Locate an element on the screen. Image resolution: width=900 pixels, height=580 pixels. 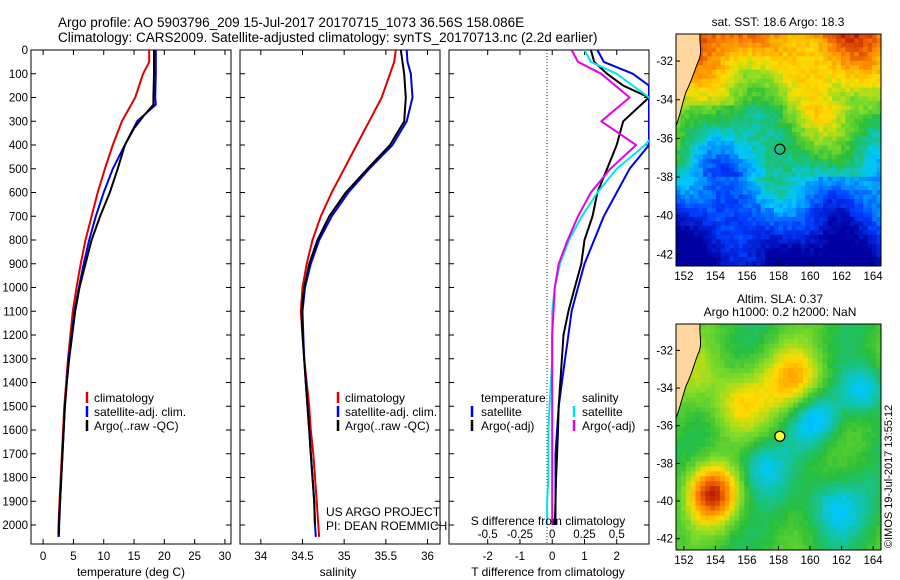
s-tick-label: 0.25 is located at coordinates (584, 535).